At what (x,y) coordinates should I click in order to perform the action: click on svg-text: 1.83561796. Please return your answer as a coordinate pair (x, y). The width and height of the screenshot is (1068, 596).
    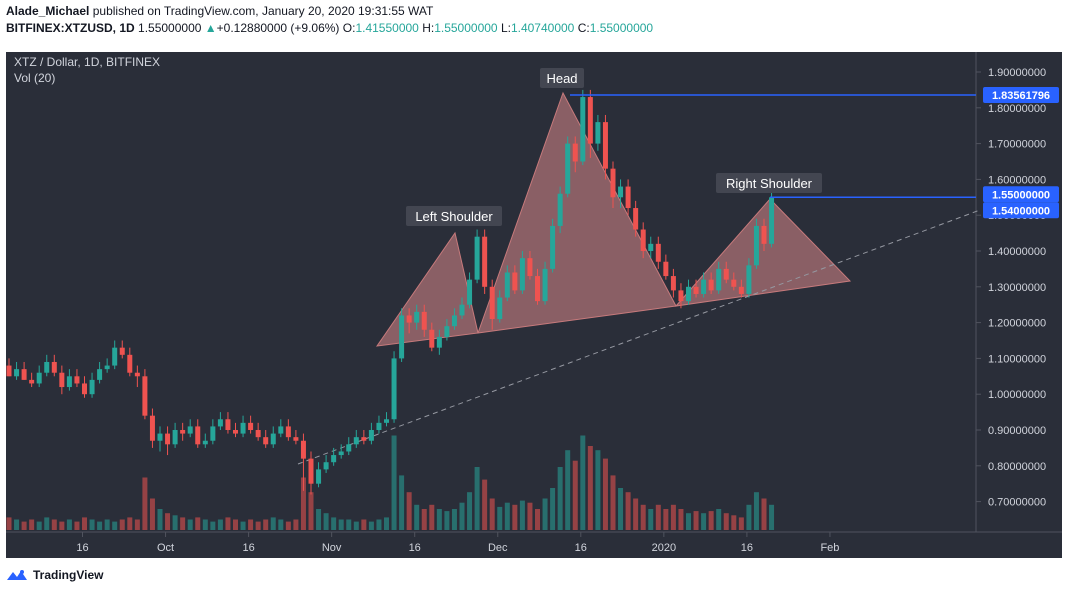
    Looking at the image, I should click on (1021, 96).